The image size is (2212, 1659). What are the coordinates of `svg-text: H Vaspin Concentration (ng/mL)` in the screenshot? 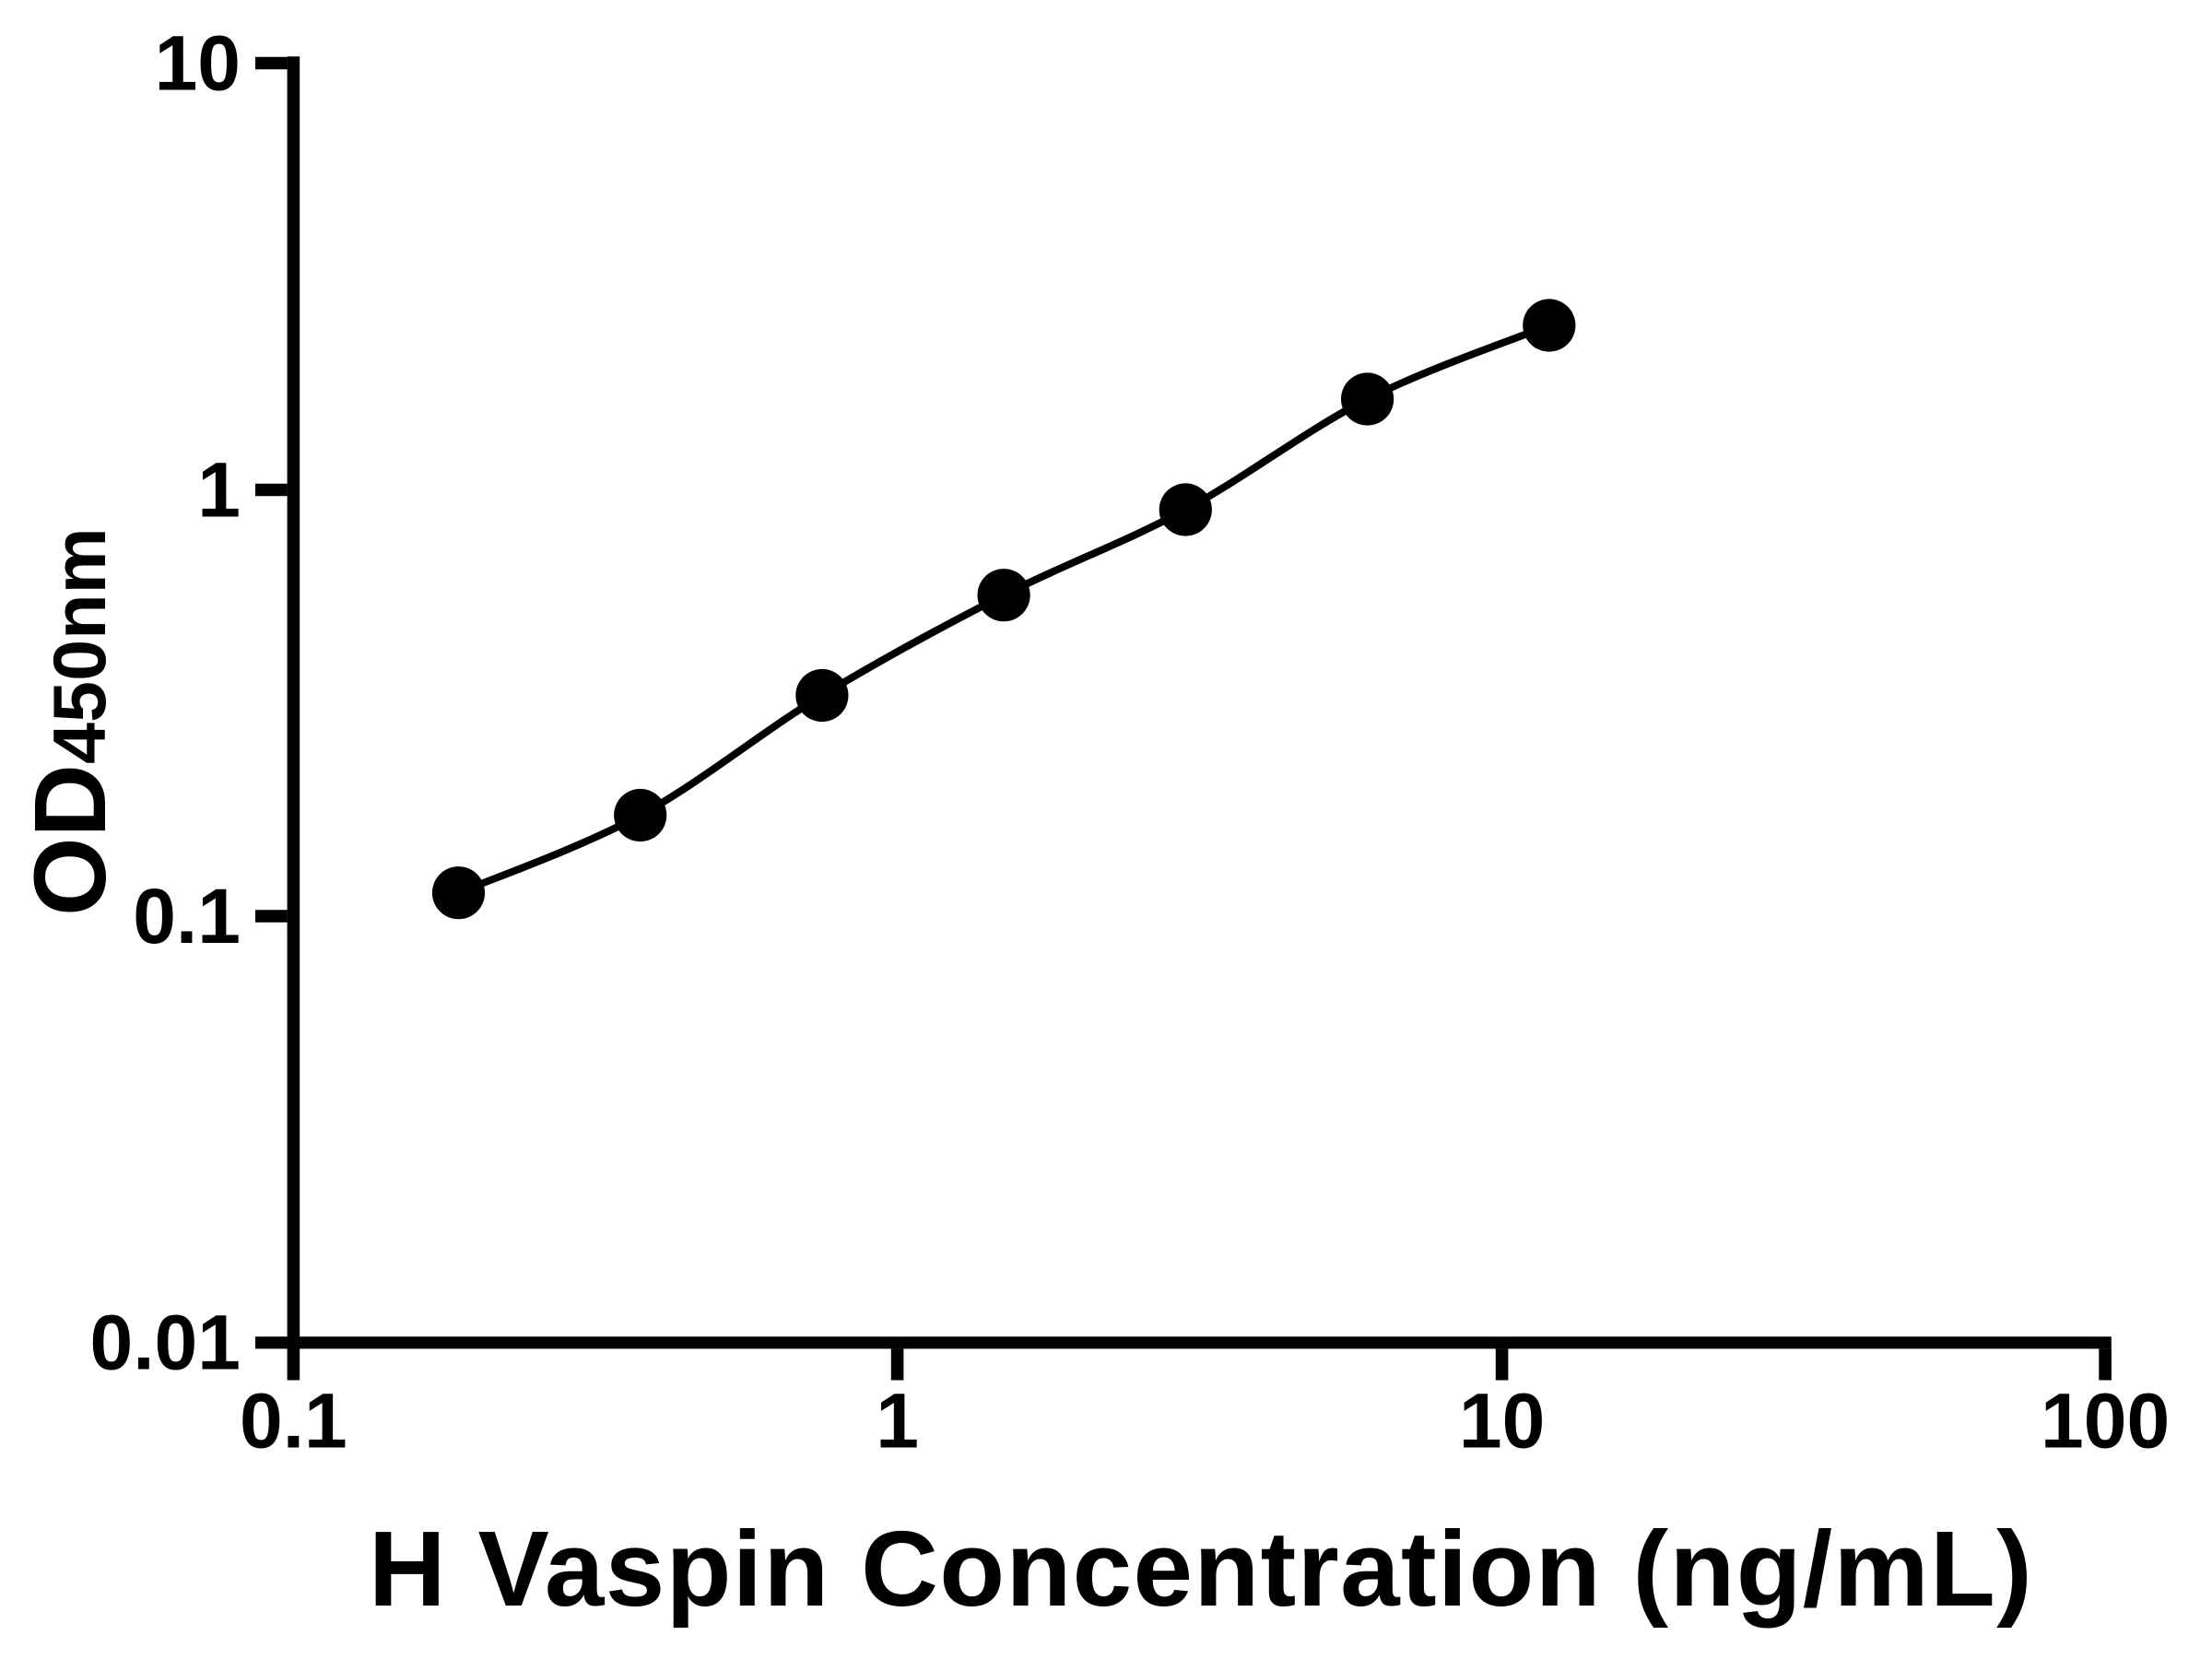 It's located at (1201, 1569).